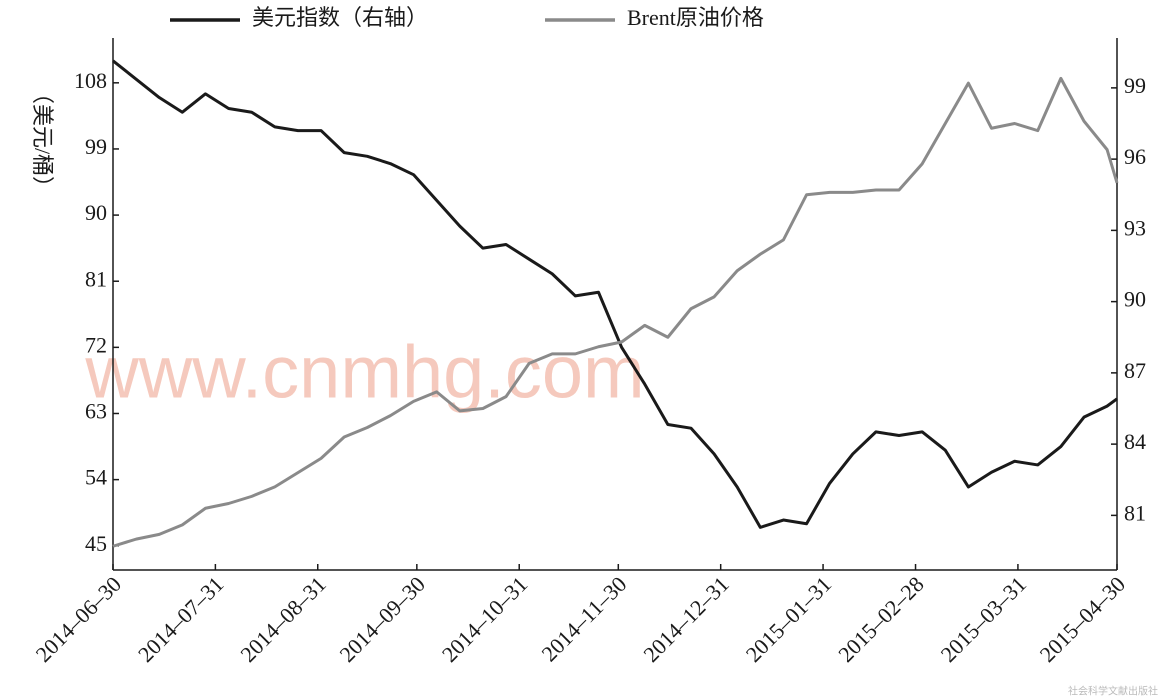  What do you see at coordinates (96, 344) in the screenshot?
I see `y-tick-label: 72` at bounding box center [96, 344].